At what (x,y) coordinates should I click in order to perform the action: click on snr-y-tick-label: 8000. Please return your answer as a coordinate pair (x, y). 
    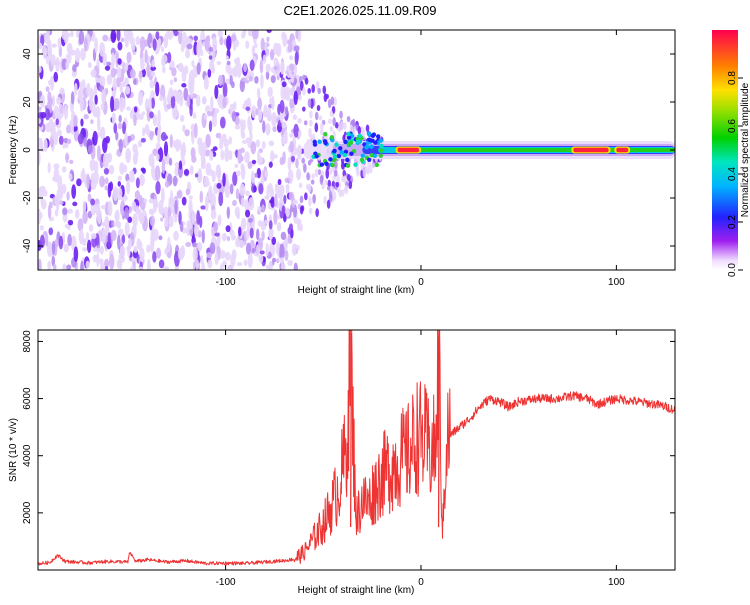
    Looking at the image, I should click on (27, 341).